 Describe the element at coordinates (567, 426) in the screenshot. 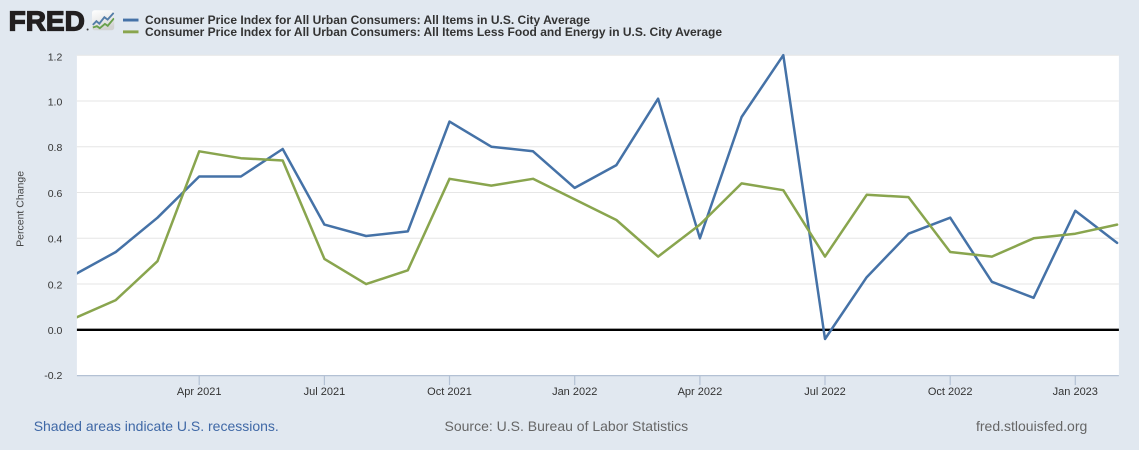

I see `svg-text:Source: U.S. Bureau of Labor S: Source: U.S. Bureau of Labor Statistics` at that location.